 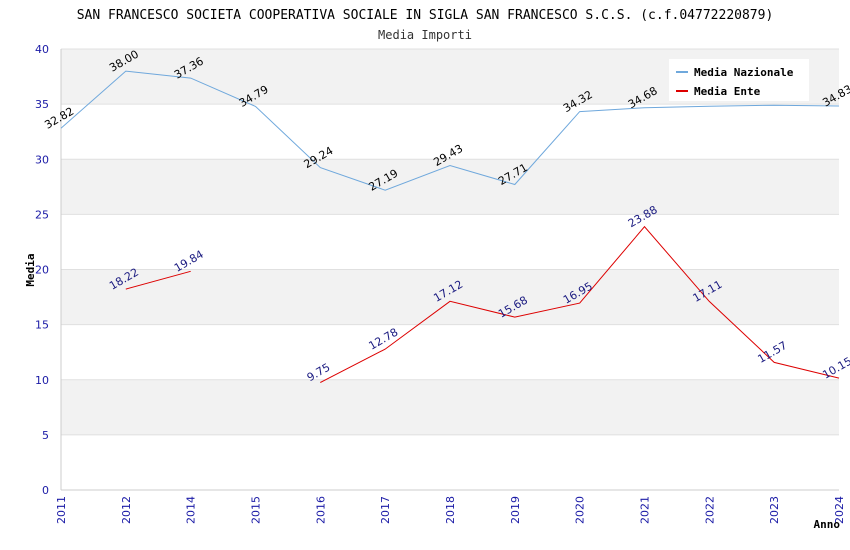 I want to click on legend: Media Nazionale Media Ente, so click(x=739, y=80).